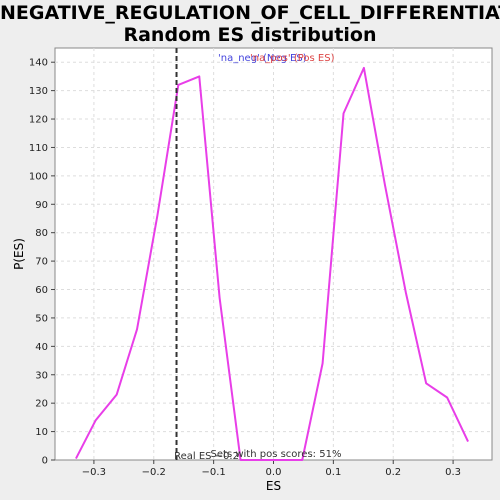 This screenshot has width=500, height=500. Describe the element at coordinates (250, 35) in the screenshot. I see `chart-title-line-2: Random ES distribution` at that location.